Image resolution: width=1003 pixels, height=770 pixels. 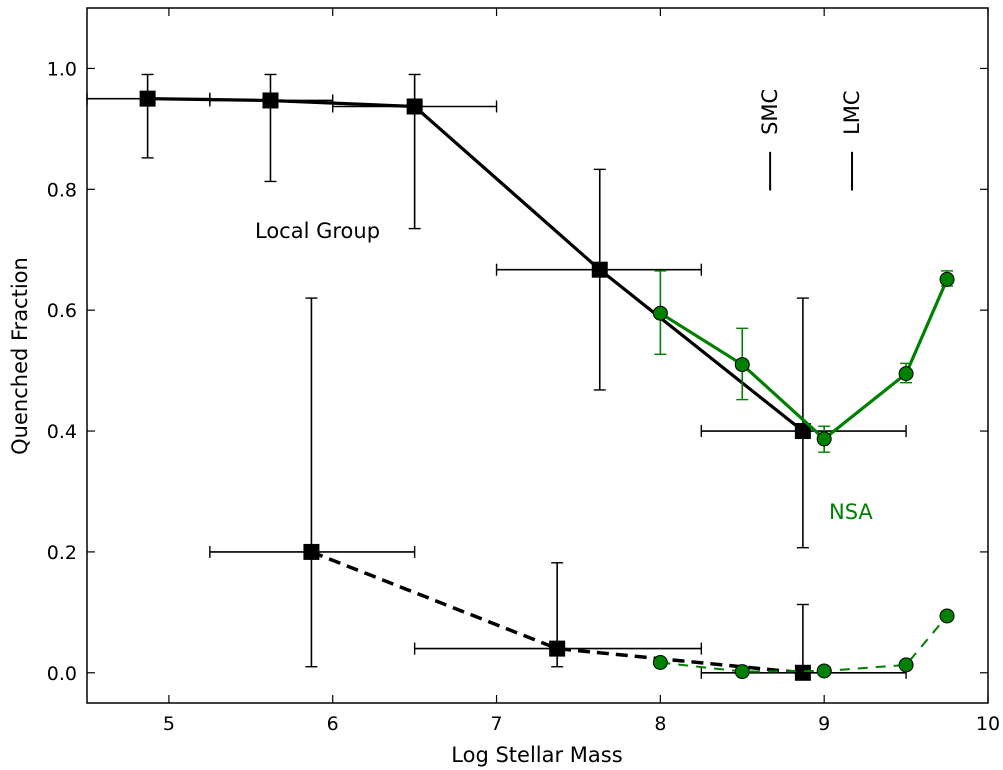 I want to click on y-tick-label: 1.0, so click(x=62, y=69).